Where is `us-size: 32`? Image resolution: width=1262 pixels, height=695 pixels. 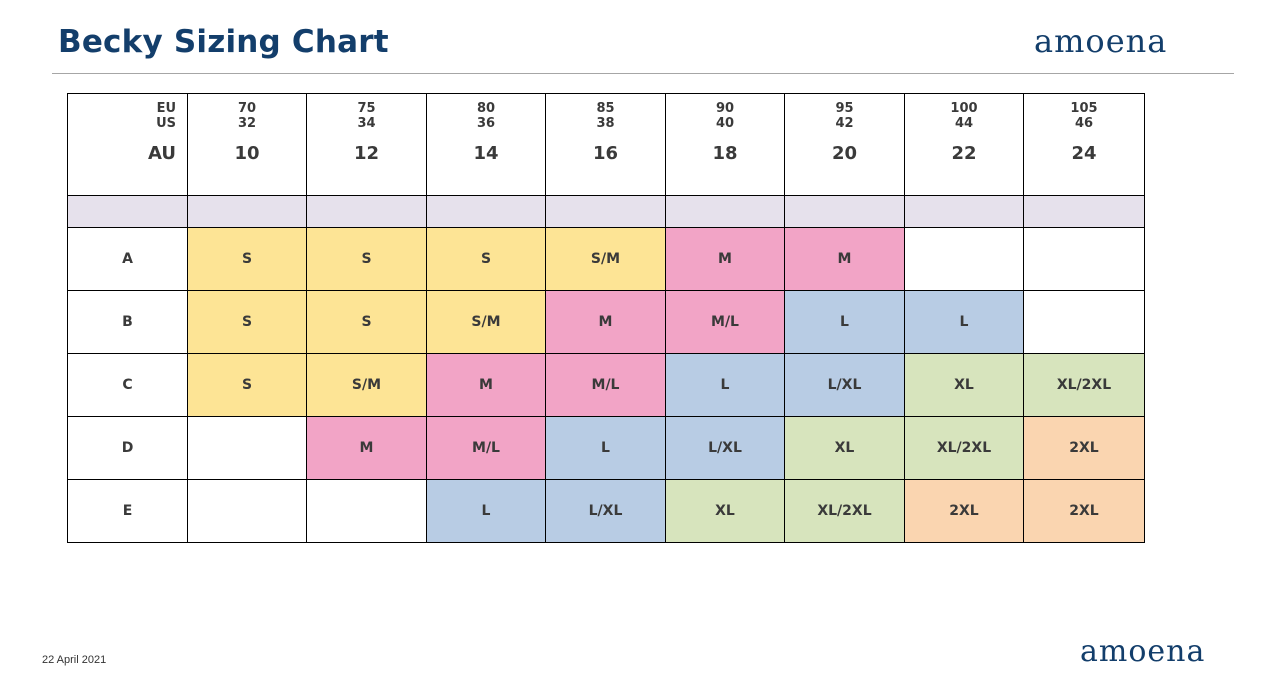
us-size: 32 is located at coordinates (247, 123).